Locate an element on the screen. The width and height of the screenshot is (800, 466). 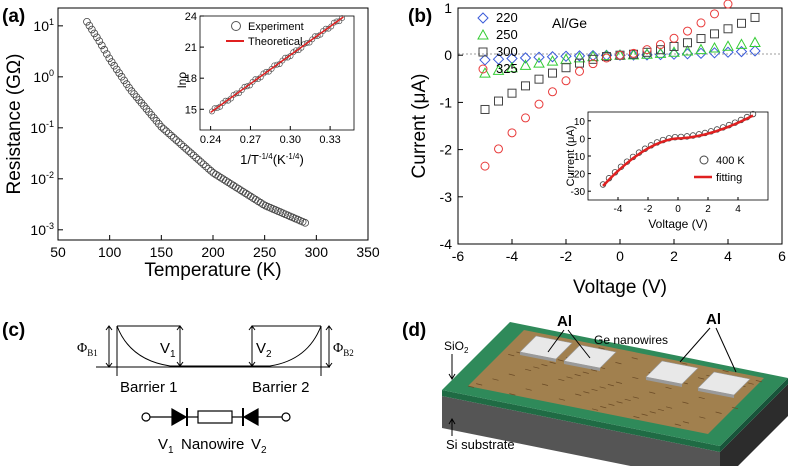
v2-arrowheads is located at coordinates (252, 346).